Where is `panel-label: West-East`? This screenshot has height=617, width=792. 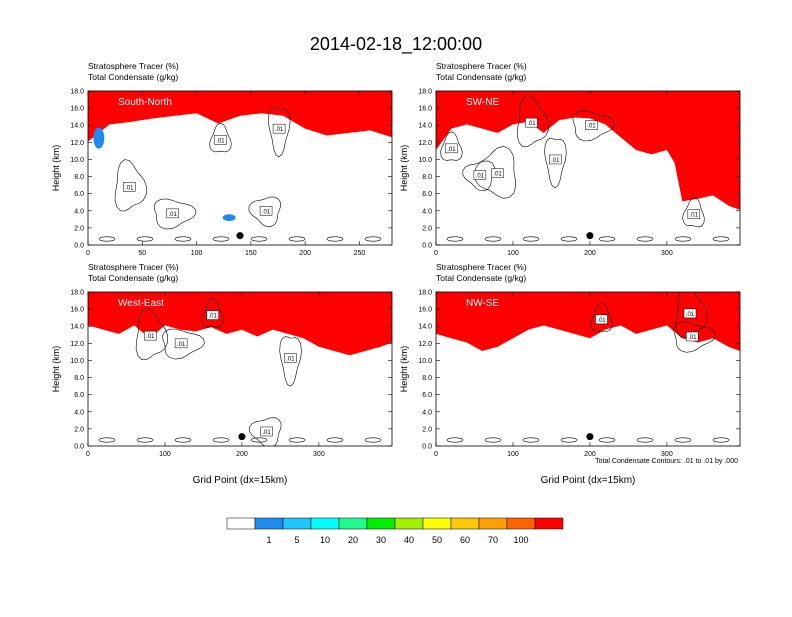 panel-label: West-East is located at coordinates (141, 303).